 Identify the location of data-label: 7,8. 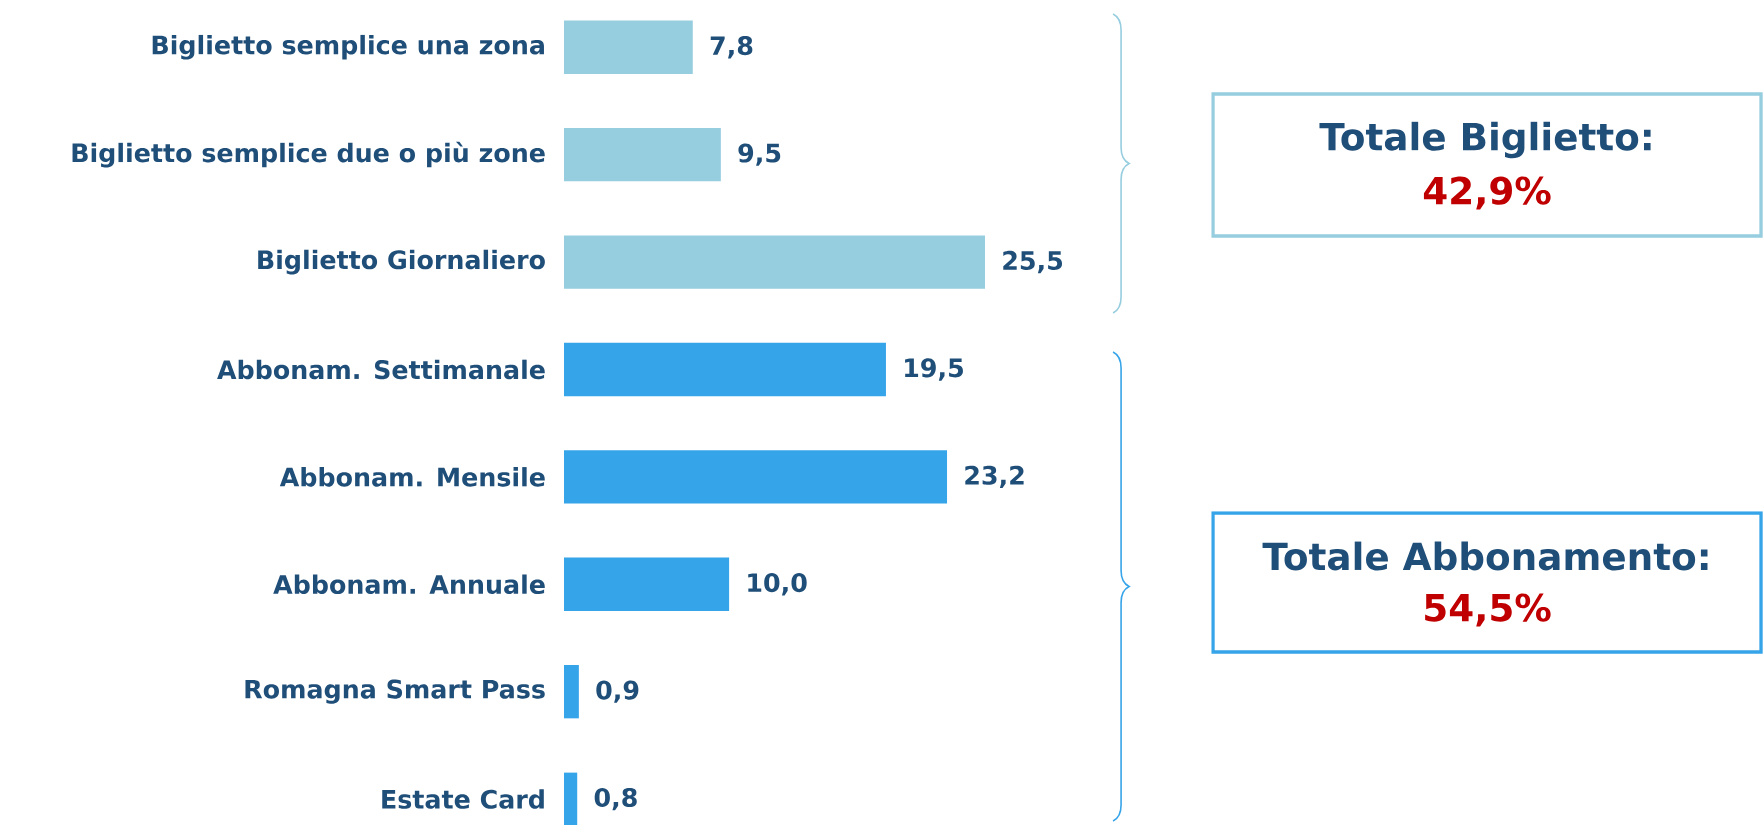
(731, 47).